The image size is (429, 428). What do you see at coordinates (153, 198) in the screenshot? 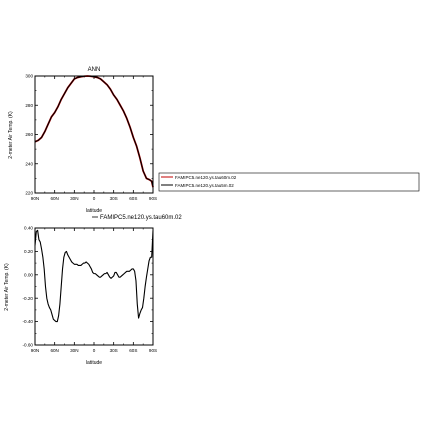
I see `panel-1-xtick-label: 90S` at bounding box center [153, 198].